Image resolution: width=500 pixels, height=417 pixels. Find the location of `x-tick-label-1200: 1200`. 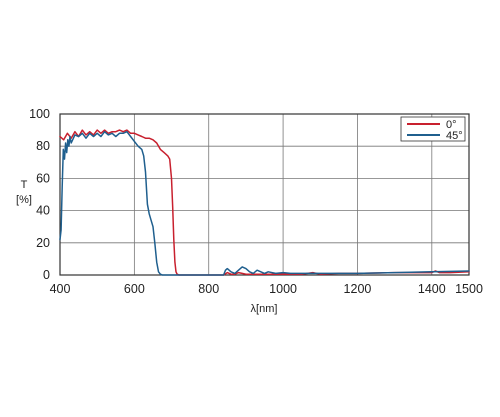

x-tick-label-1200: 1200 is located at coordinates (358, 289).